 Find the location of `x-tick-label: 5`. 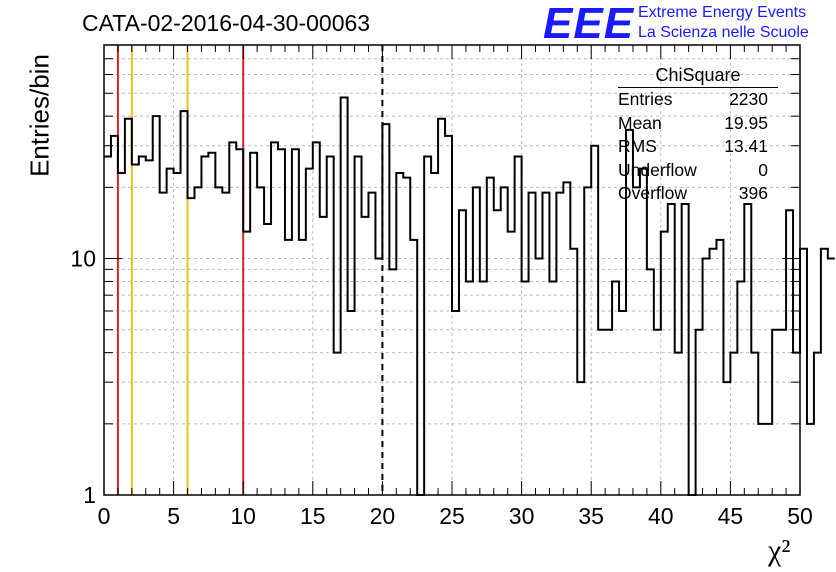

x-tick-label: 5 is located at coordinates (173, 516).